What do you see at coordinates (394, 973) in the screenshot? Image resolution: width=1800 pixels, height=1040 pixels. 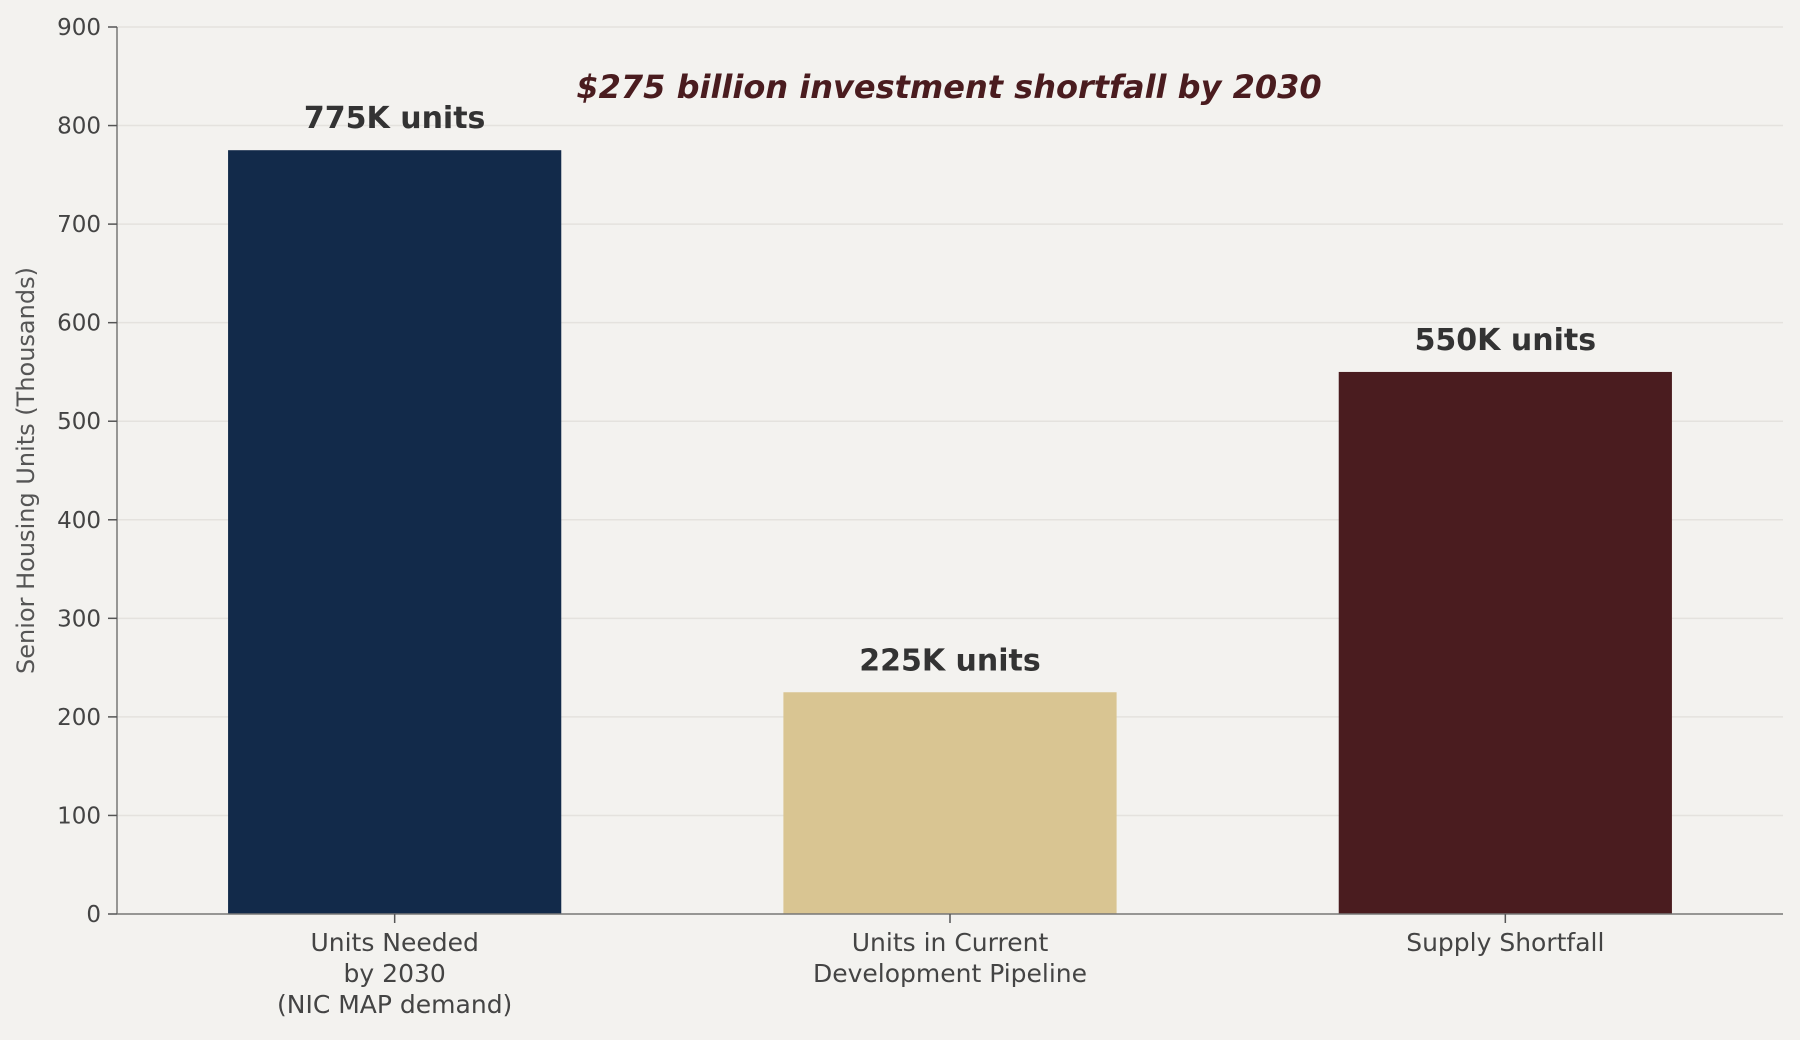 I see `x-tick-label: Units Needed by 2030 (NIC MAP demand)` at bounding box center [394, 973].